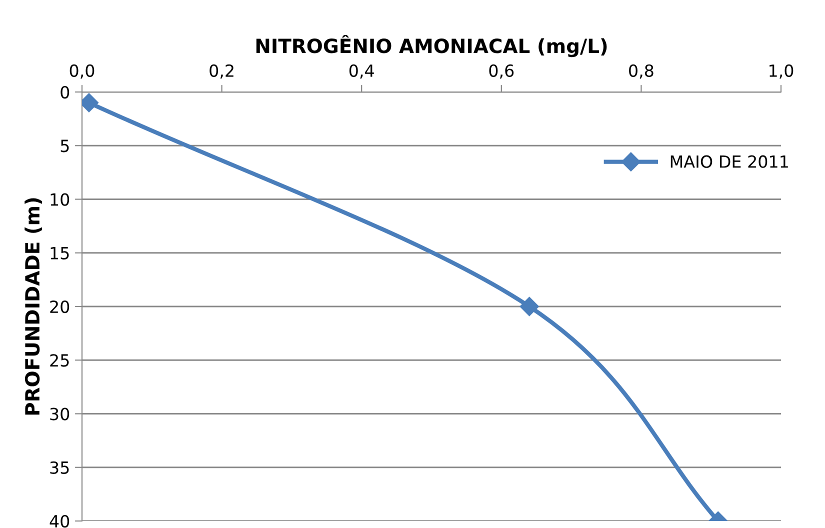 This screenshot has width=825, height=528. I want to click on y-tick-label: 40, so click(60, 521).